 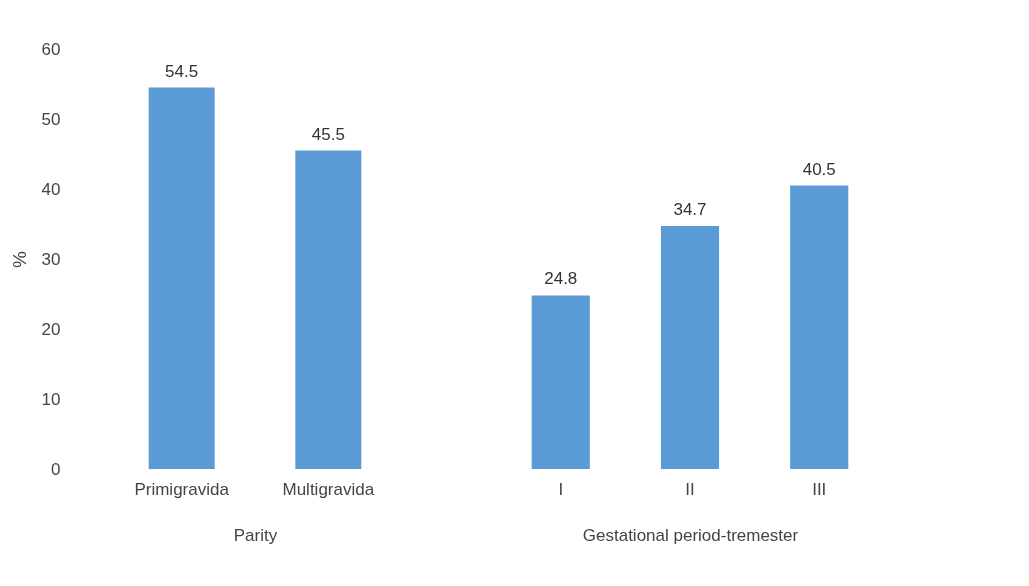 What do you see at coordinates (328, 134) in the screenshot?
I see `data-label: 45.5` at bounding box center [328, 134].